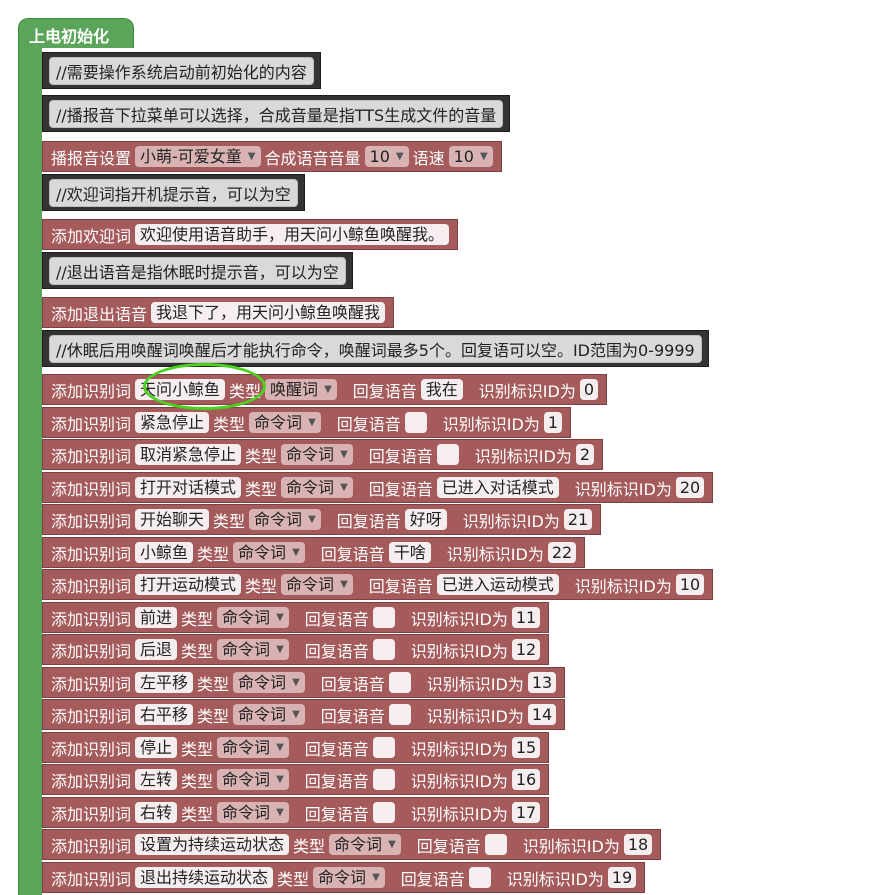  Describe the element at coordinates (198, 156) in the screenshot. I see `voice-dropdown: 小萌-可爱女童 ▼` at that location.